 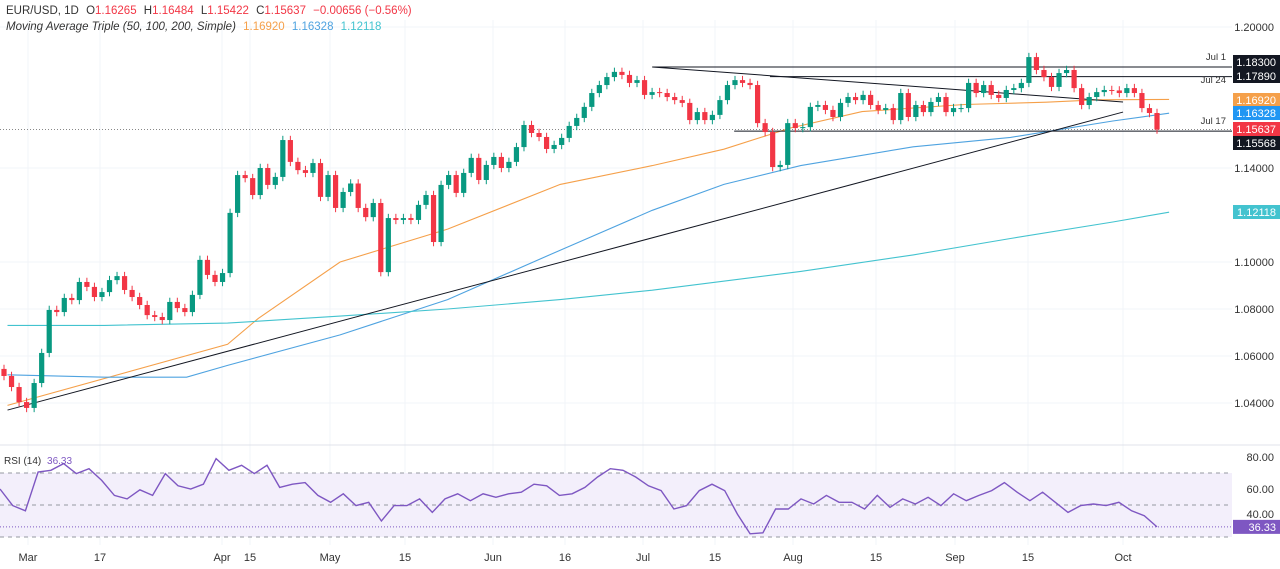 What do you see at coordinates (1213, 121) in the screenshot?
I see `level-label: Jul 17` at bounding box center [1213, 121].